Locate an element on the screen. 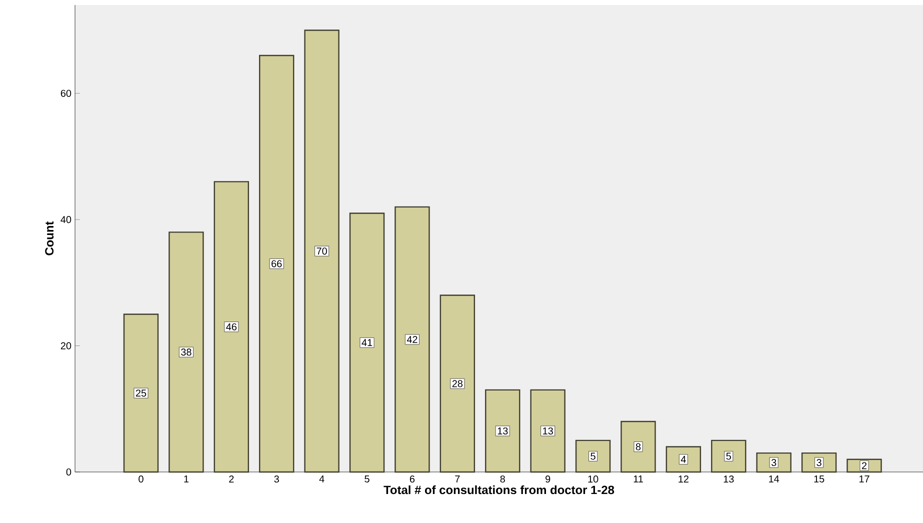 The width and height of the screenshot is (923, 523). x-tick-label: 9 is located at coordinates (548, 479).